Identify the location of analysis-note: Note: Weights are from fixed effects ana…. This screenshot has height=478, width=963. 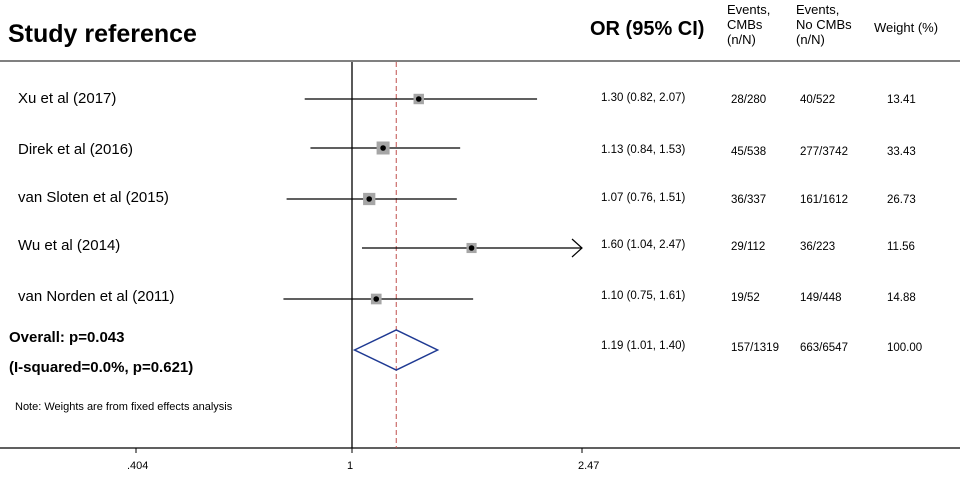
(124, 407).